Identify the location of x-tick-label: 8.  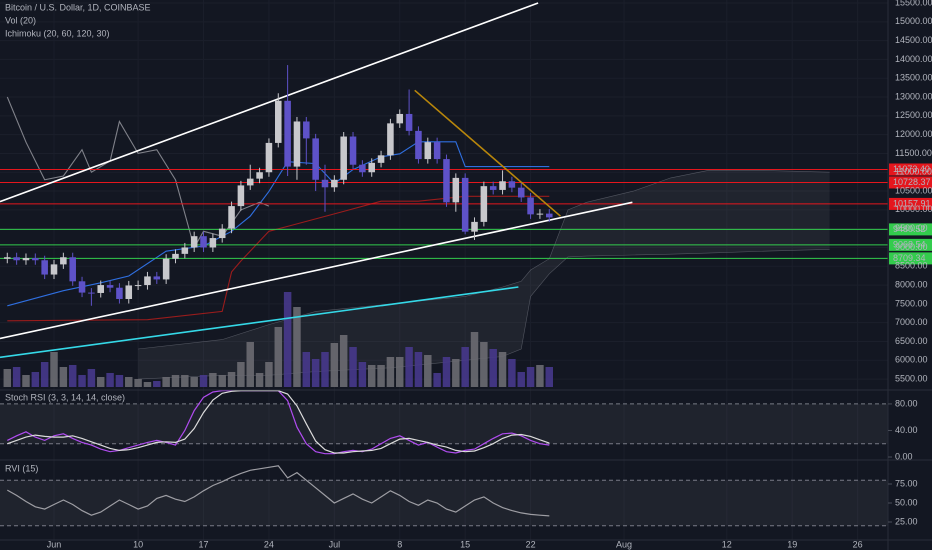
(399, 544).